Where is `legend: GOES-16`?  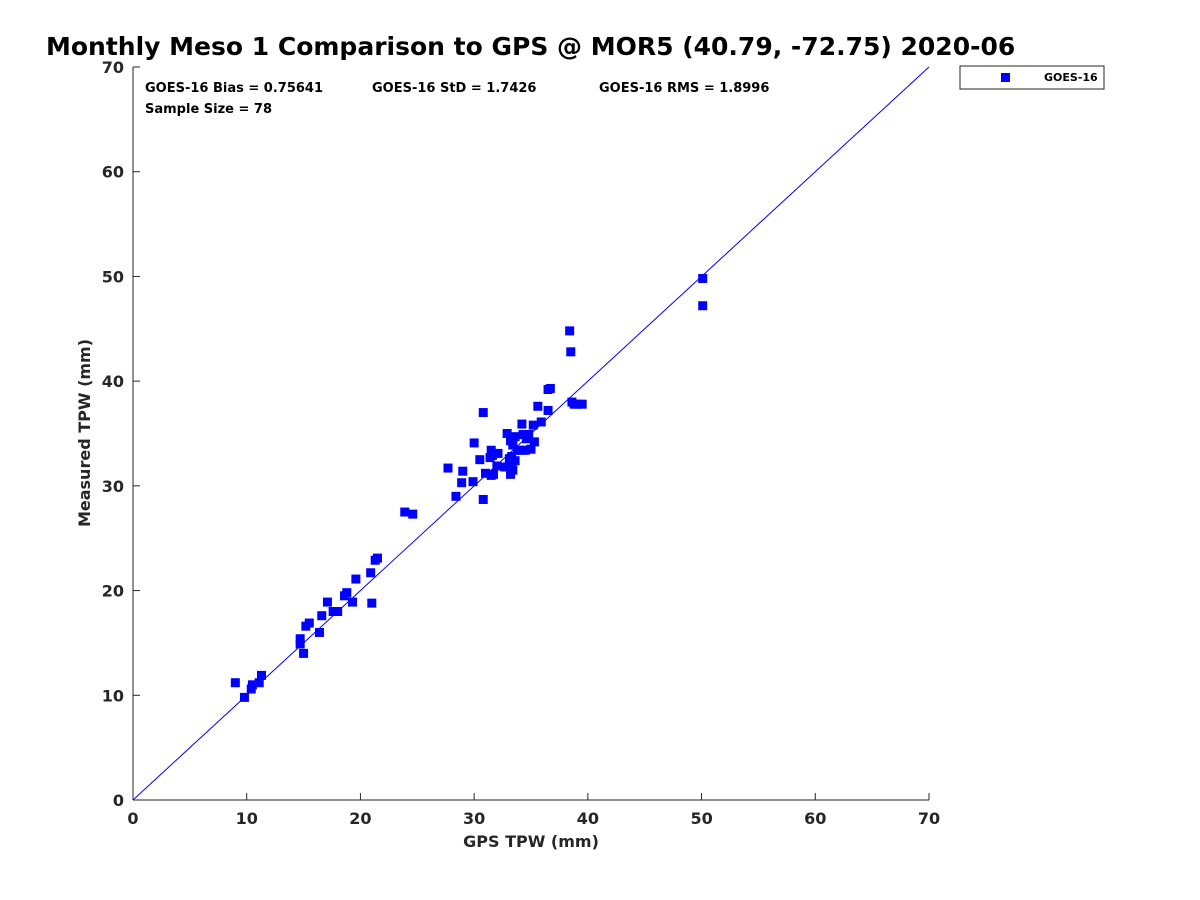
legend: GOES-16 is located at coordinates (1032, 77).